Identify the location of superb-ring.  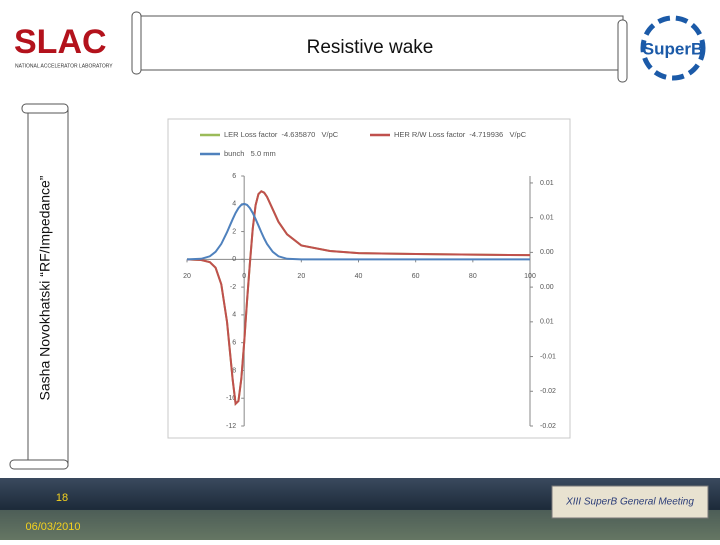
(673, 48).